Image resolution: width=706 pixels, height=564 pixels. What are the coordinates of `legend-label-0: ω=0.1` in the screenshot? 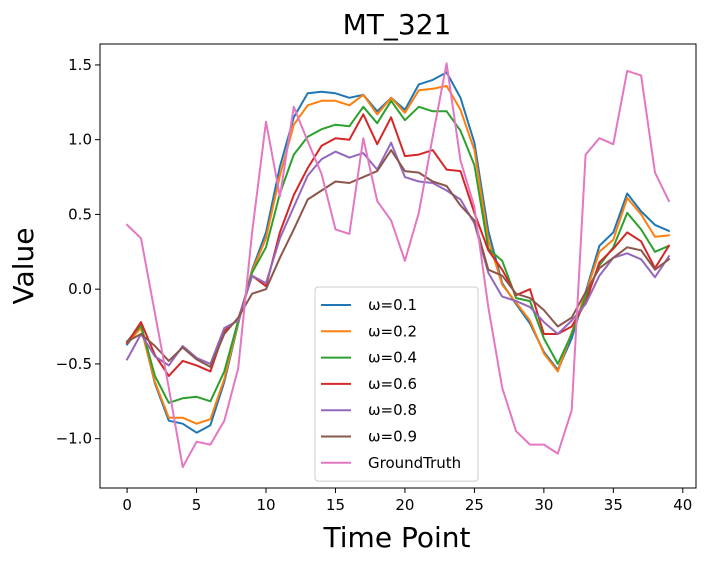 It's located at (392, 305).